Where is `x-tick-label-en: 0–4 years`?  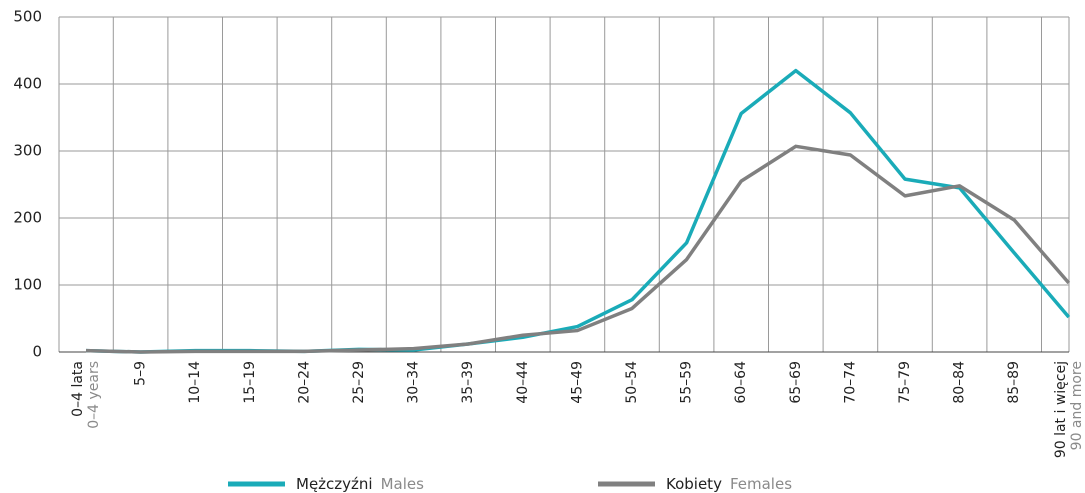 x-tick-label-en: 0–4 years is located at coordinates (94, 395).